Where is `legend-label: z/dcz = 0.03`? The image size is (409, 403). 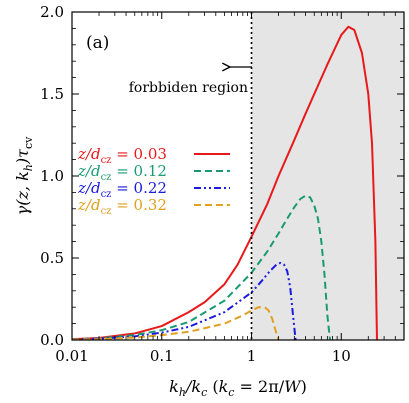 legend-label: z/dcz = 0.03 is located at coordinates (122, 155).